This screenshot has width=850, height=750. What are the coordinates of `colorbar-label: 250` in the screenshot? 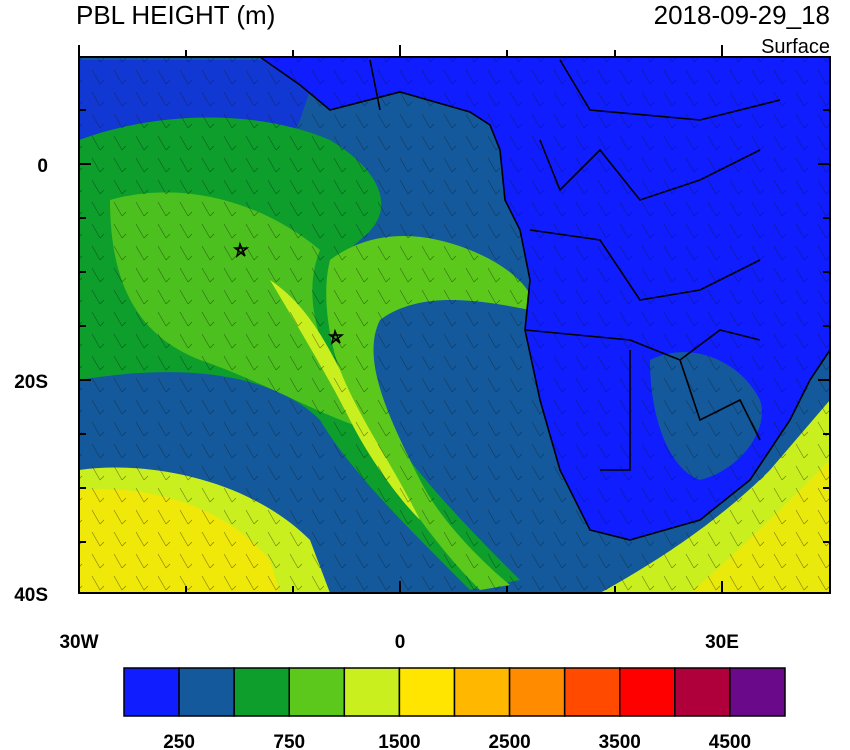 It's located at (179, 741).